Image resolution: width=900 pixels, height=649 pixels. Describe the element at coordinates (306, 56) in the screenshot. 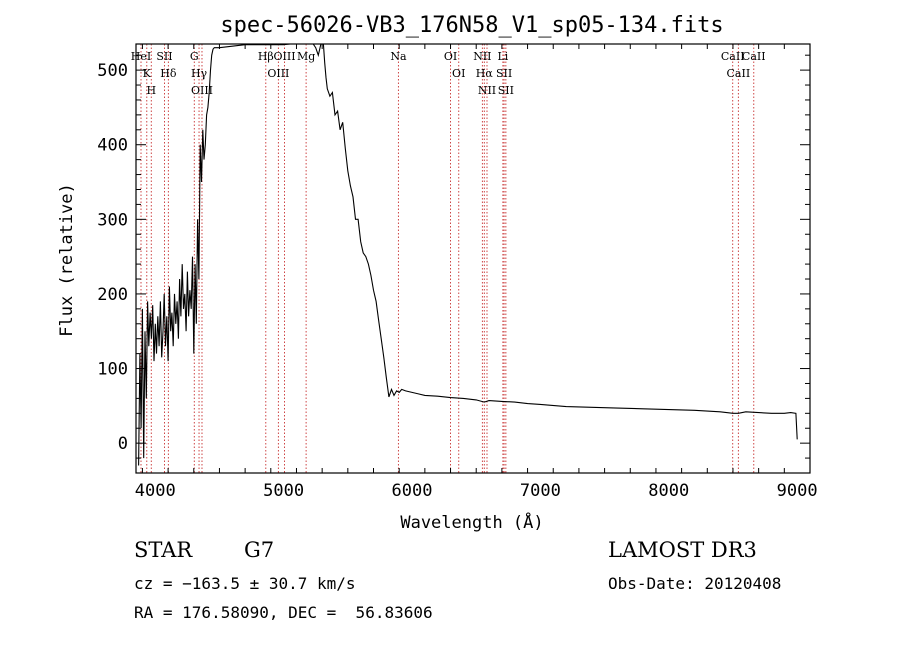

I see `line-marker-label: Mg` at that location.